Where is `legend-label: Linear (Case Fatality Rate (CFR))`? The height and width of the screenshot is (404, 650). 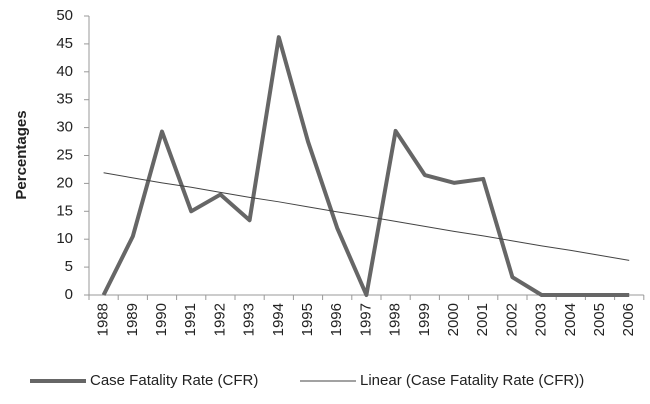
legend-label: Linear (Case Fatality Rate (CFR)) is located at coordinates (472, 380).